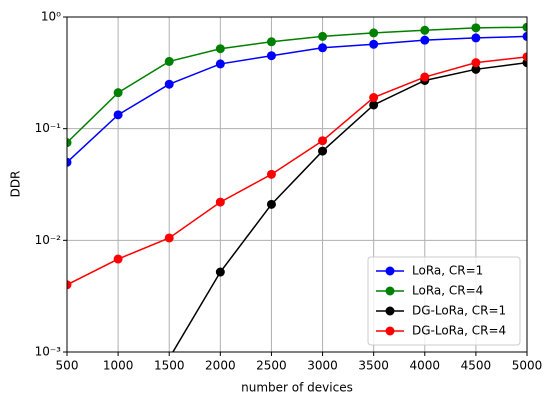  I want to click on y-axis-label: DDR, so click(16, 184).